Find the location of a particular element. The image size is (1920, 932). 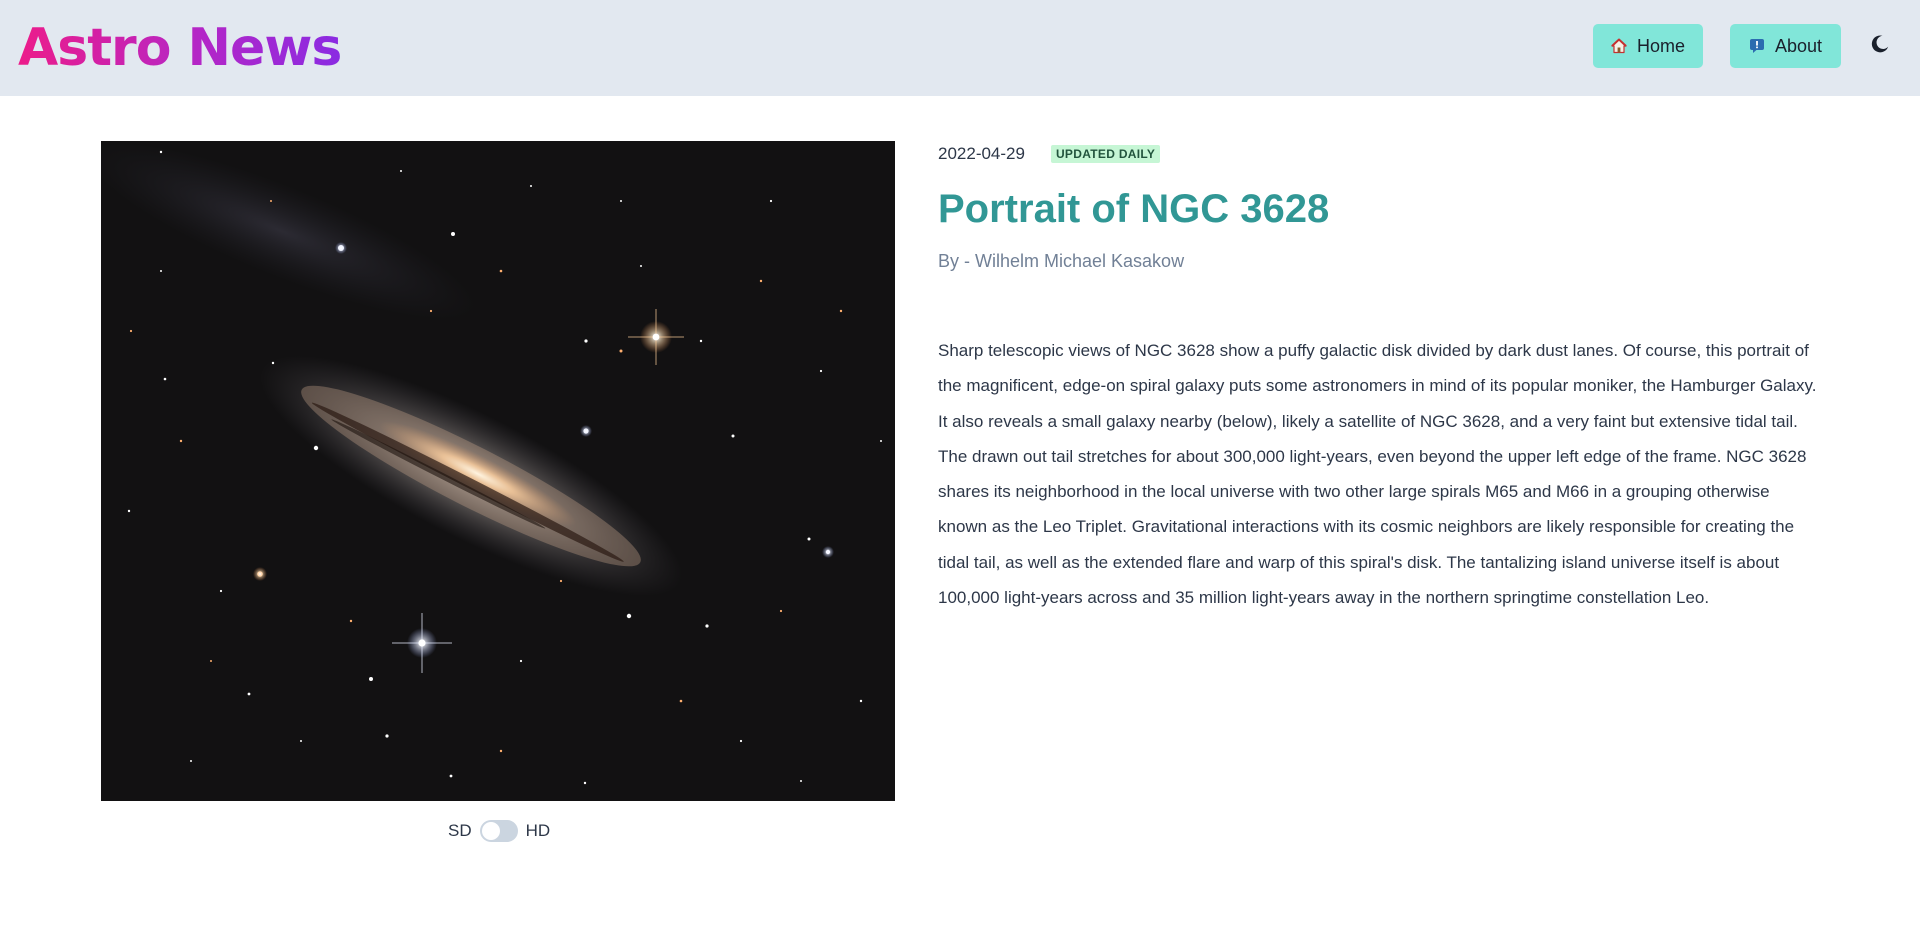

hd-switch is located at coordinates (498, 831).